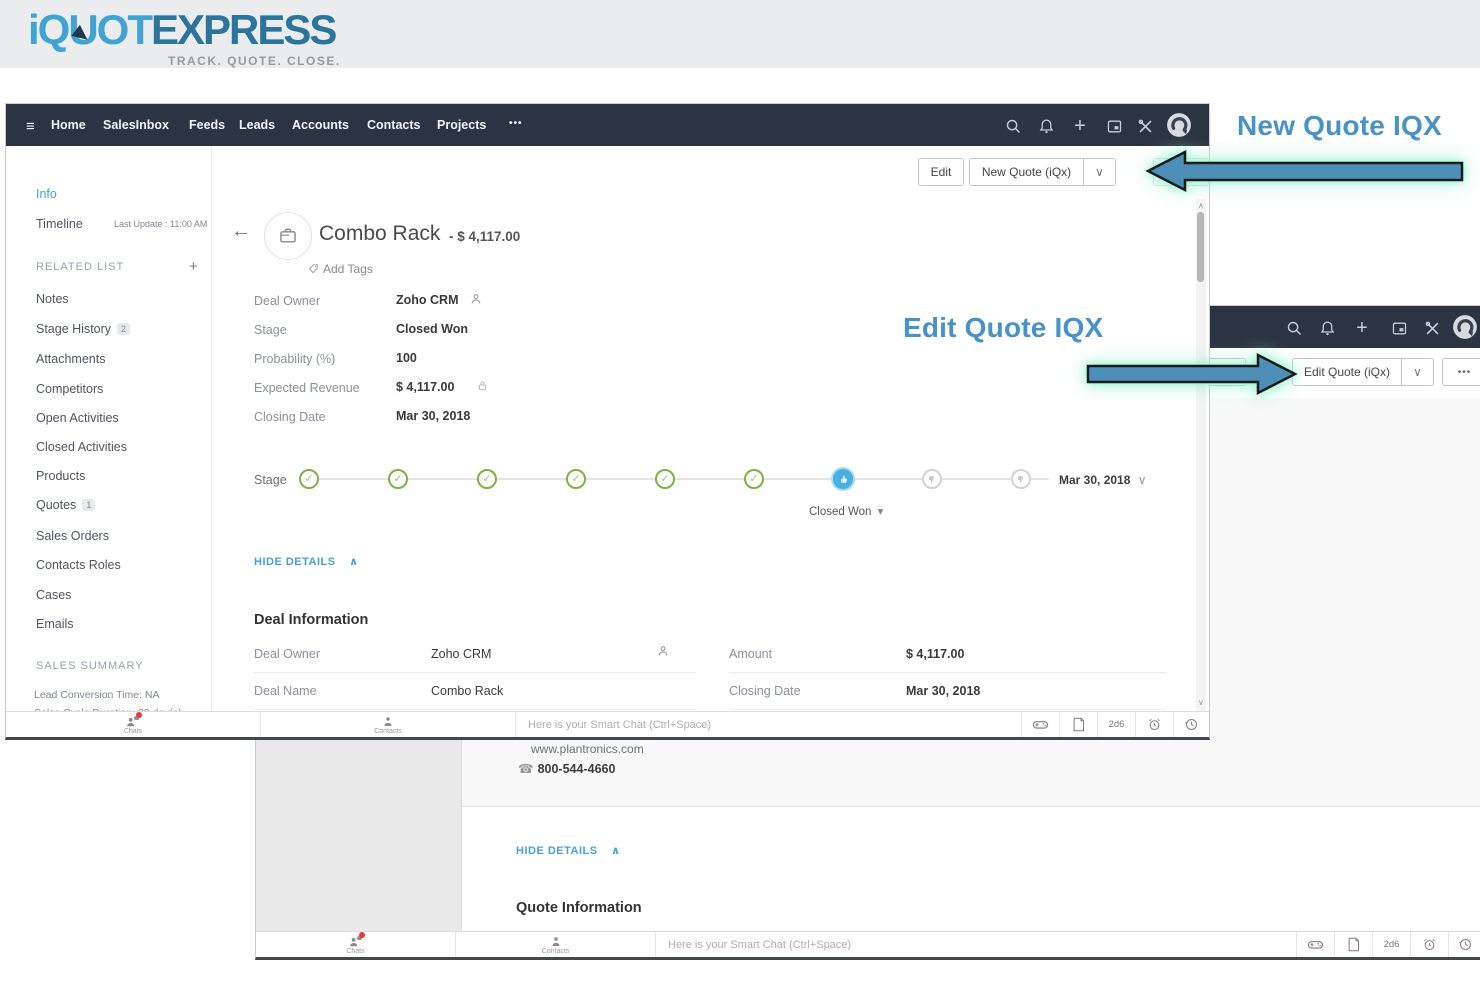 The width and height of the screenshot is (1480, 987). I want to click on field-value-deal-owner: Zoho CRM, so click(427, 300).